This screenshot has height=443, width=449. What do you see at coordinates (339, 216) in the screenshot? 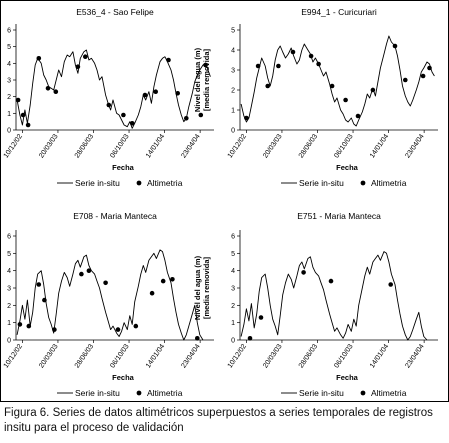
I see `chart-title: E751 - Maria Manteca` at bounding box center [339, 216].